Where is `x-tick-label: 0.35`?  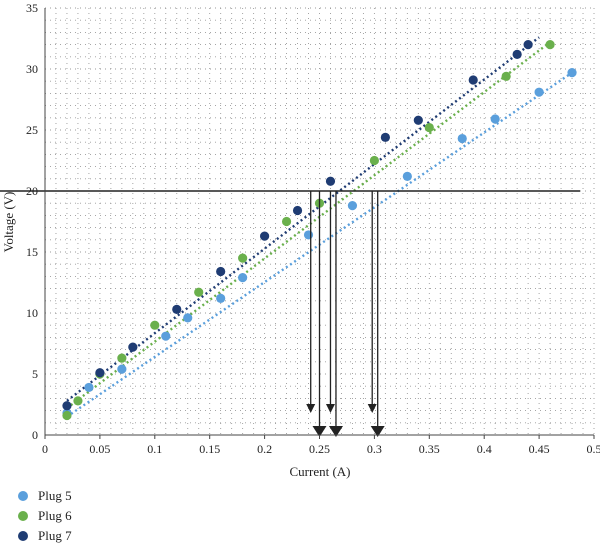
x-tick-label: 0.35 is located at coordinates (429, 449).